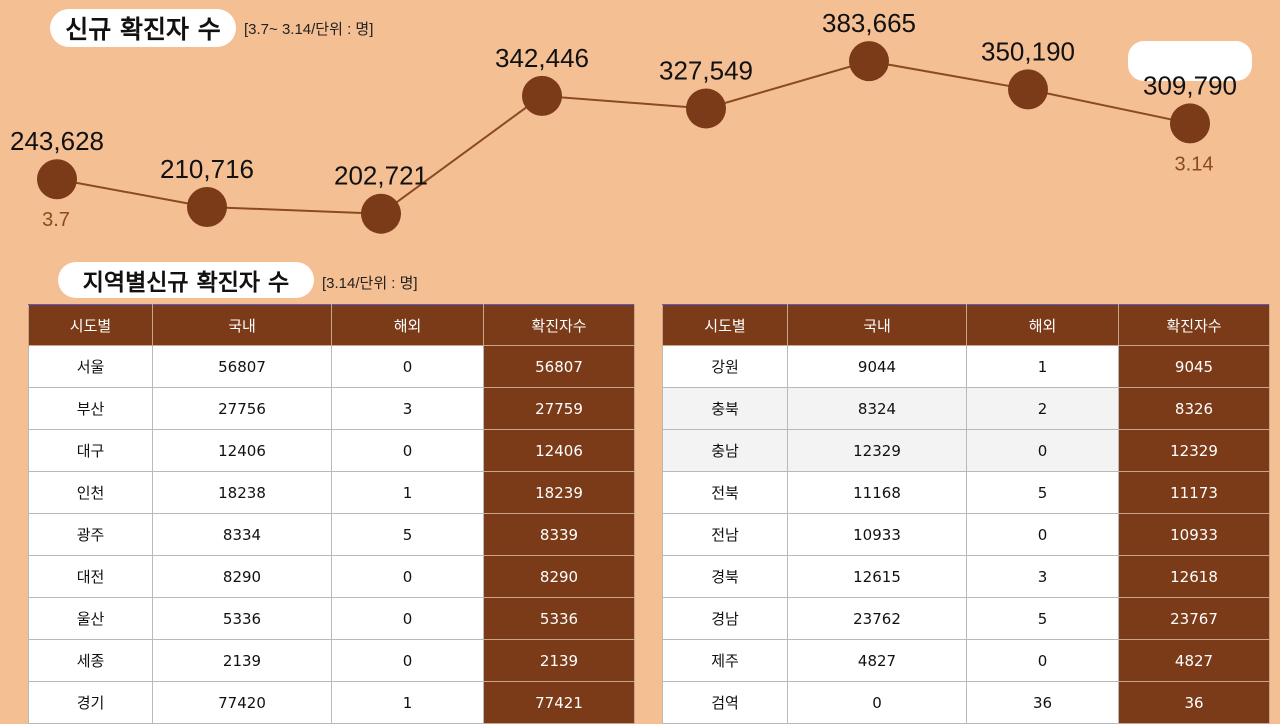  What do you see at coordinates (242, 450) in the screenshot?
I see `cell-domestic: 12406` at bounding box center [242, 450].